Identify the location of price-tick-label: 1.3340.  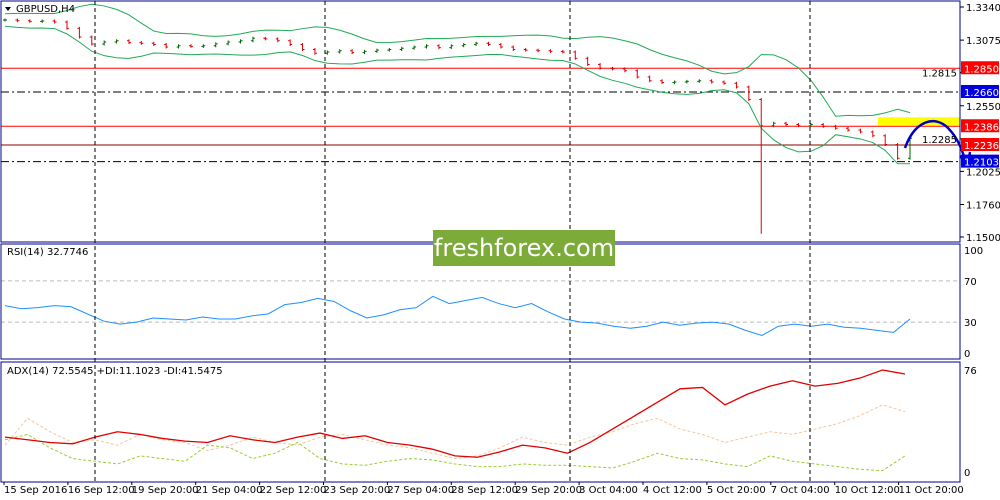
(983, 8).